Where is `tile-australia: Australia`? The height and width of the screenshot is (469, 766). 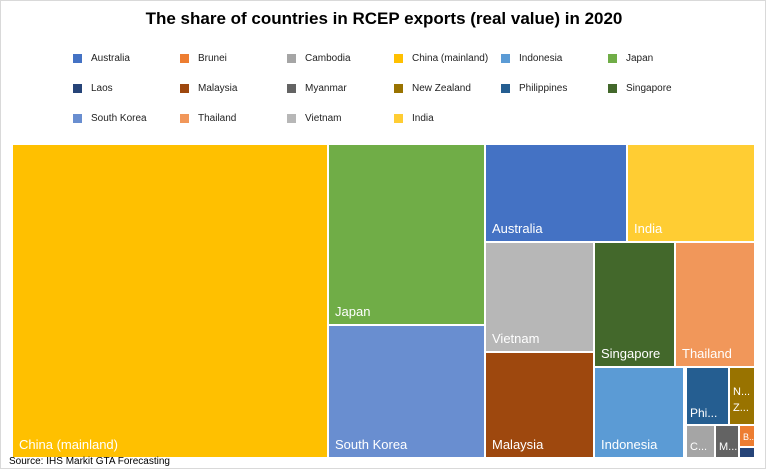 tile-australia: Australia is located at coordinates (556, 193).